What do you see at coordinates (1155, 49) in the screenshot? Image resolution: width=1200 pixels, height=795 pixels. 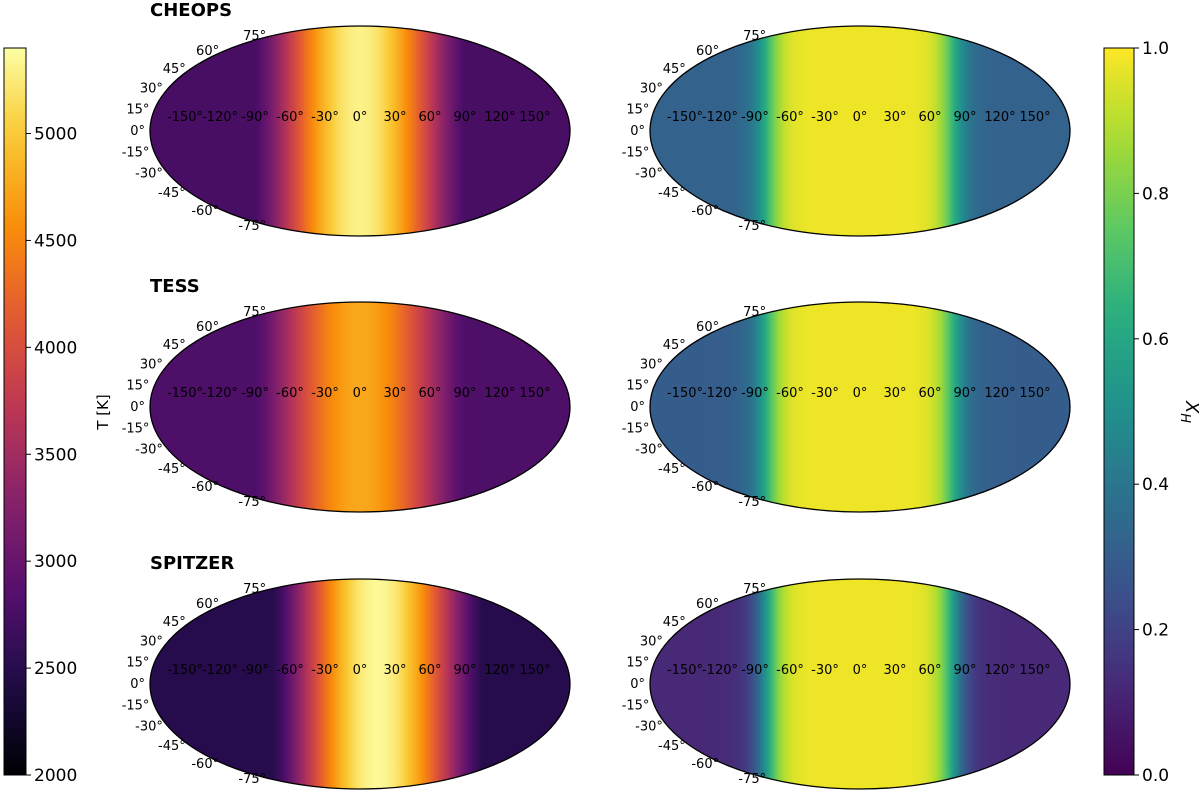 I see `xh-colorbar-tick-label: 1.0` at bounding box center [1155, 49].